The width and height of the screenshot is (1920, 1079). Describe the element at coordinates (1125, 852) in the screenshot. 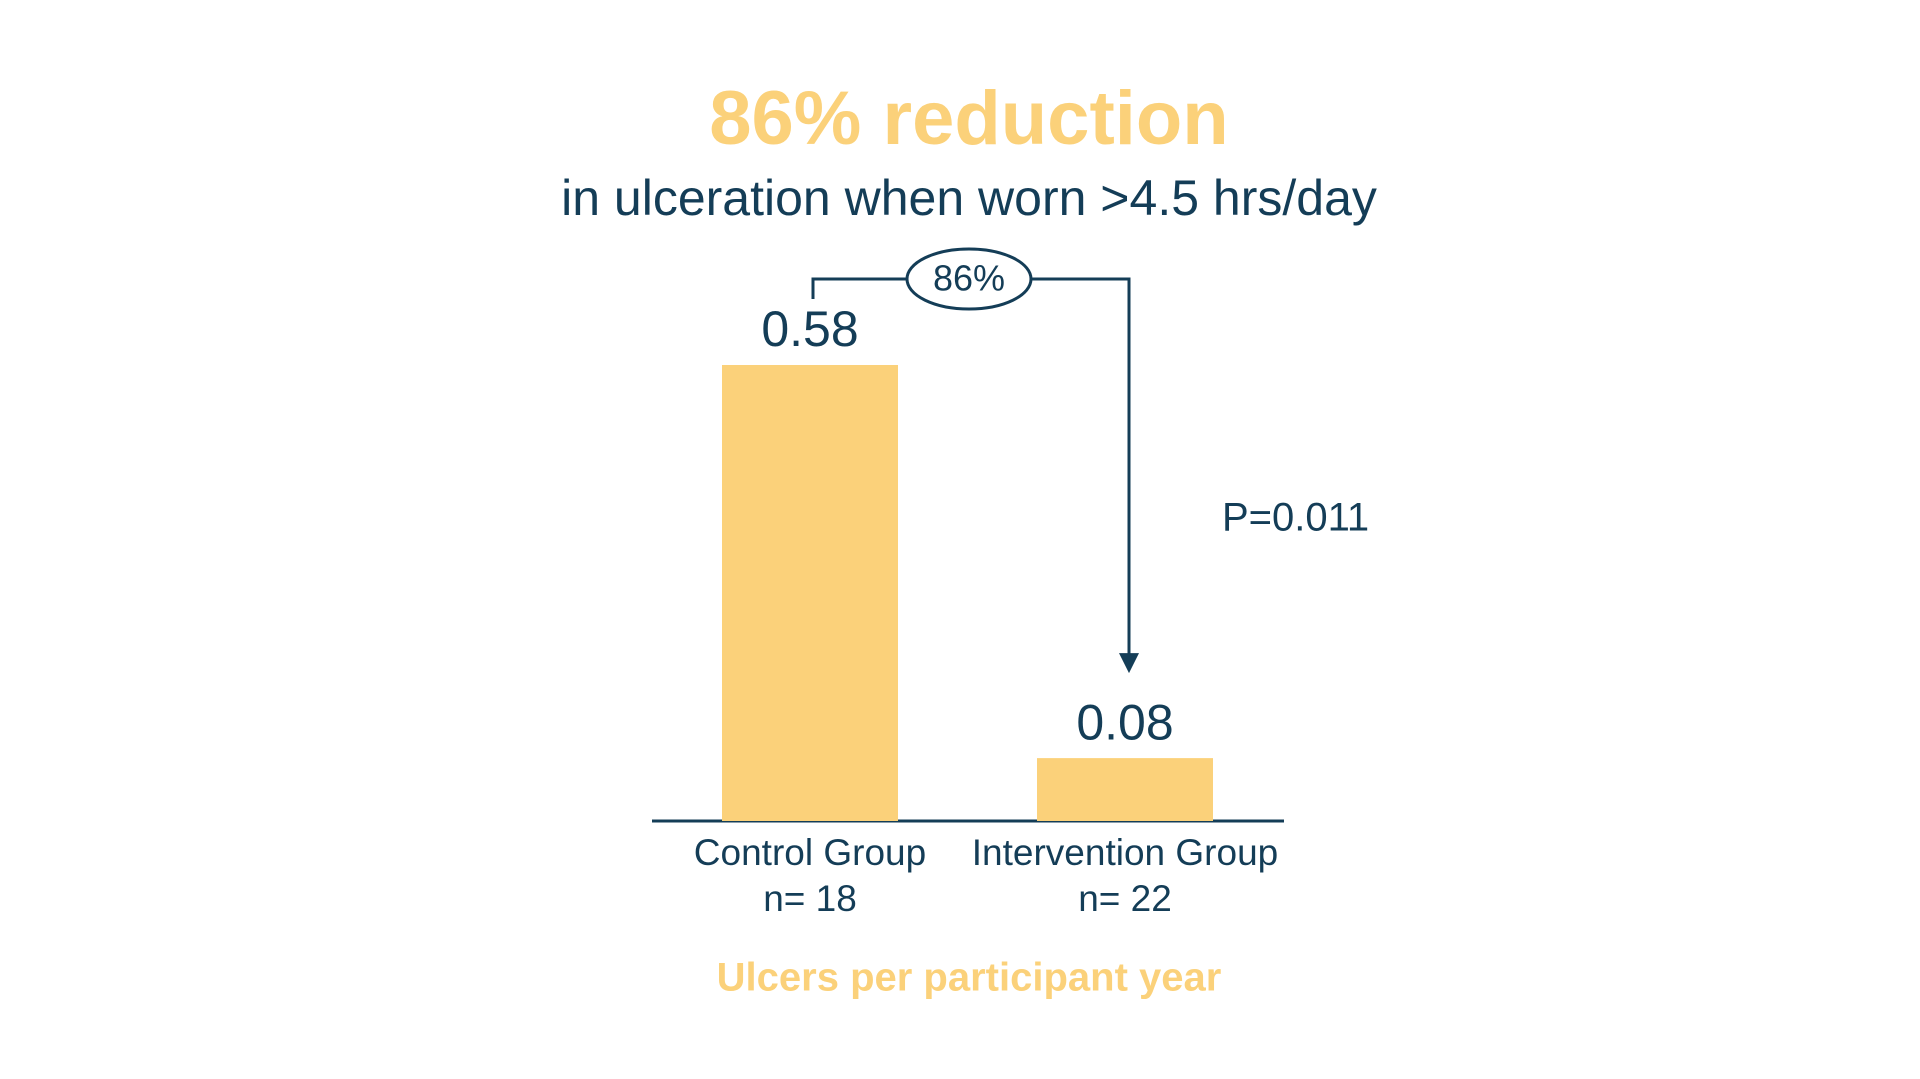

I see `x-tick-label: Intervention Group` at that location.